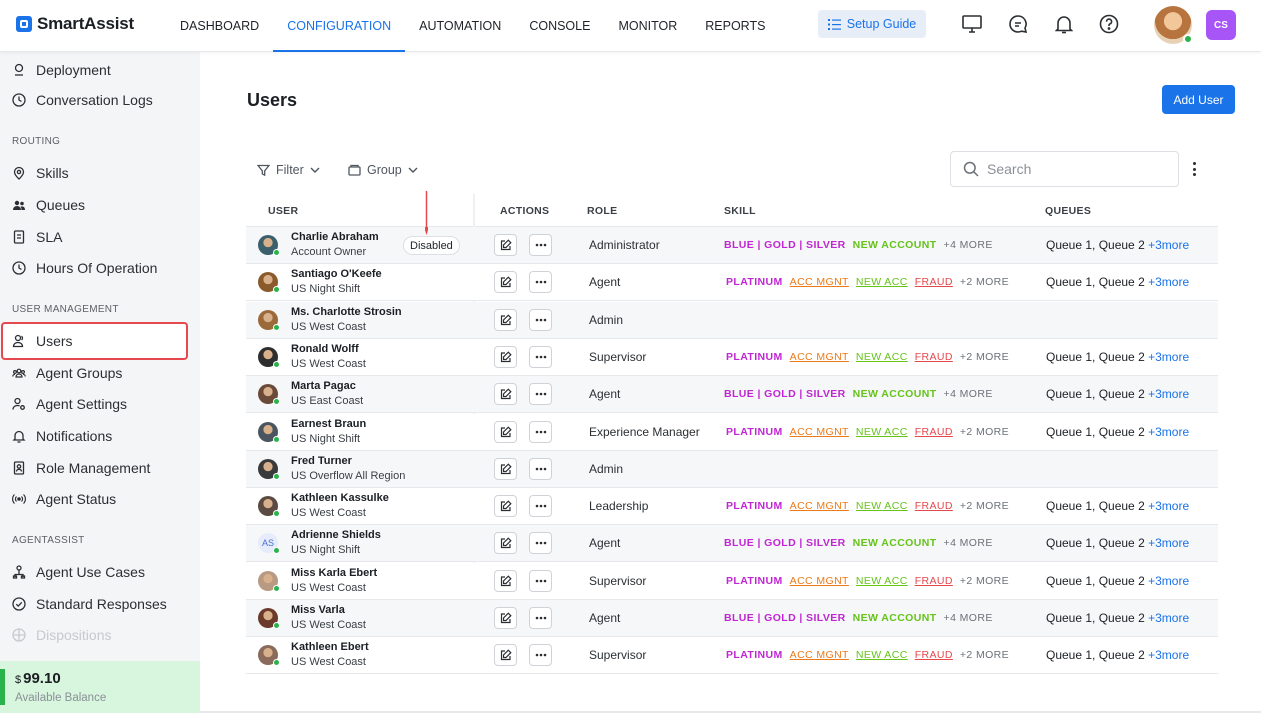 The width and height of the screenshot is (1261, 713). Describe the element at coordinates (336, 535) in the screenshot. I see `user-name: Adrienne Shields` at that location.